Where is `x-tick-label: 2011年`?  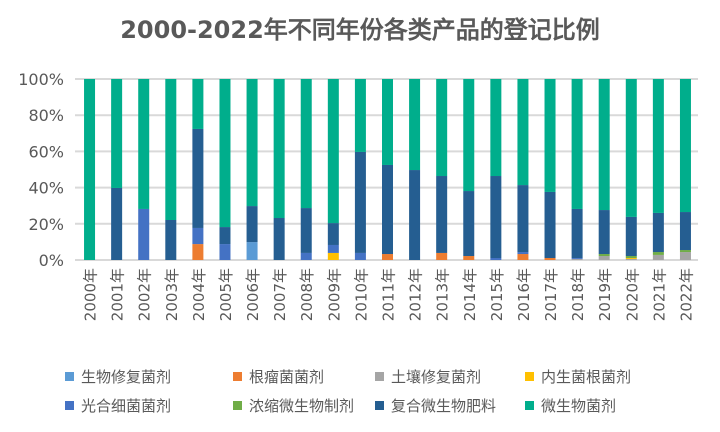
x-tick-label: 2011年 is located at coordinates (389, 294).